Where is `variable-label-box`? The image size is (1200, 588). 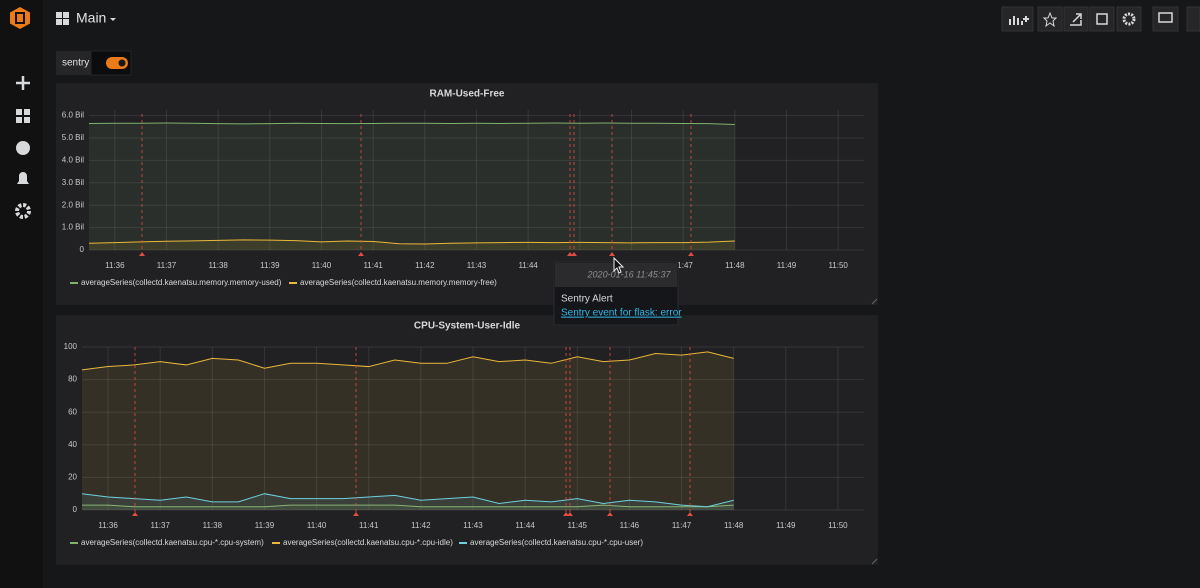
variable-label-box is located at coordinates (73, 63).